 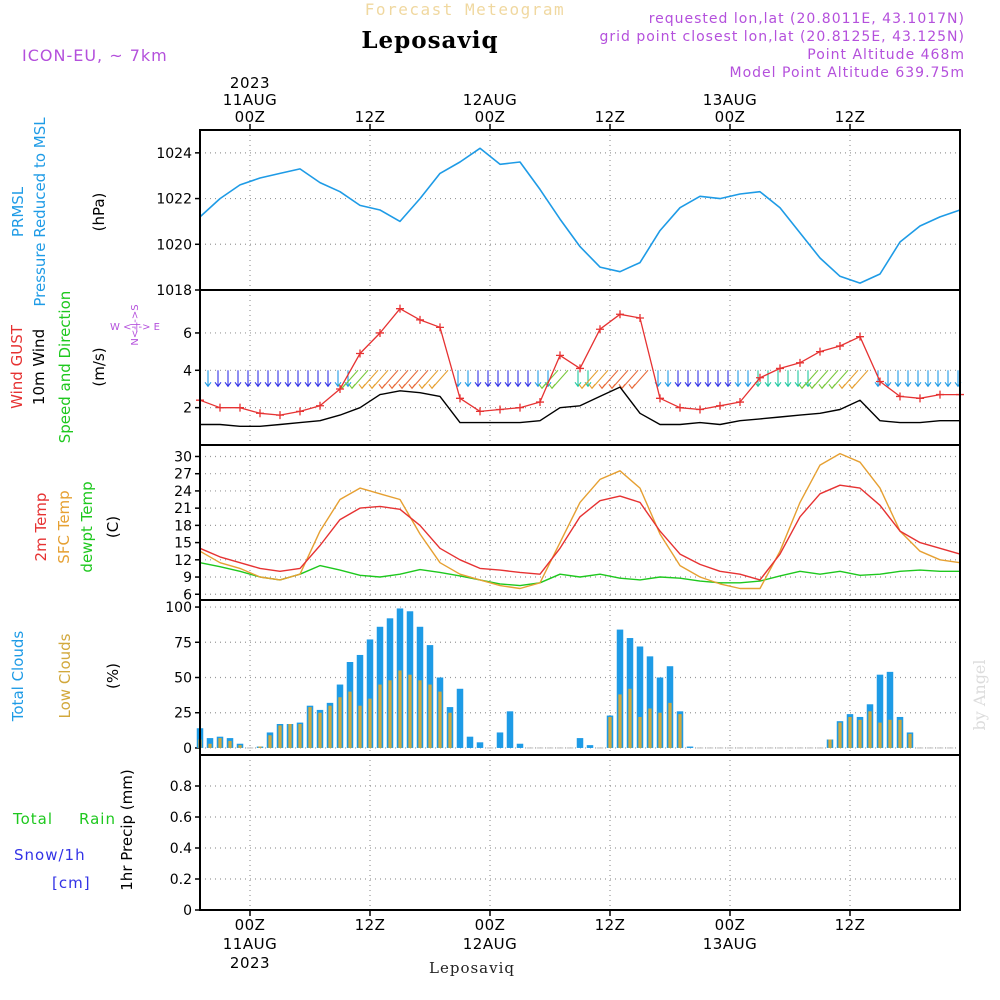 I want to click on cloud-axis-labels: Total Clouds Low Clouds (%), so click(x=65, y=677).